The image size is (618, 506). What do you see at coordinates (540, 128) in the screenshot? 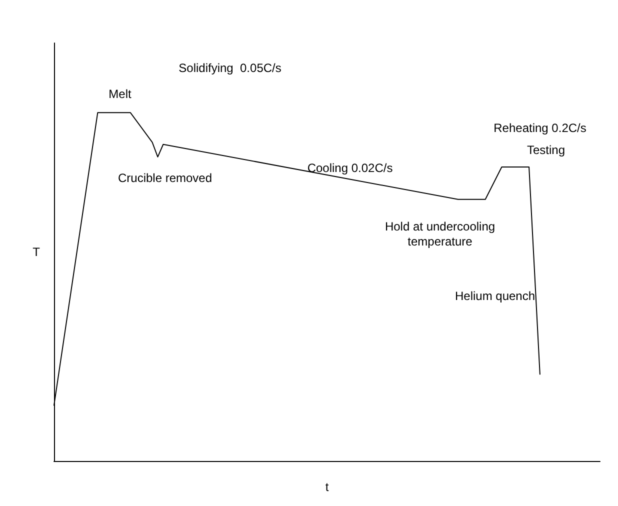
I see `annotation: Reheating 0.2C/s` at bounding box center [540, 128].